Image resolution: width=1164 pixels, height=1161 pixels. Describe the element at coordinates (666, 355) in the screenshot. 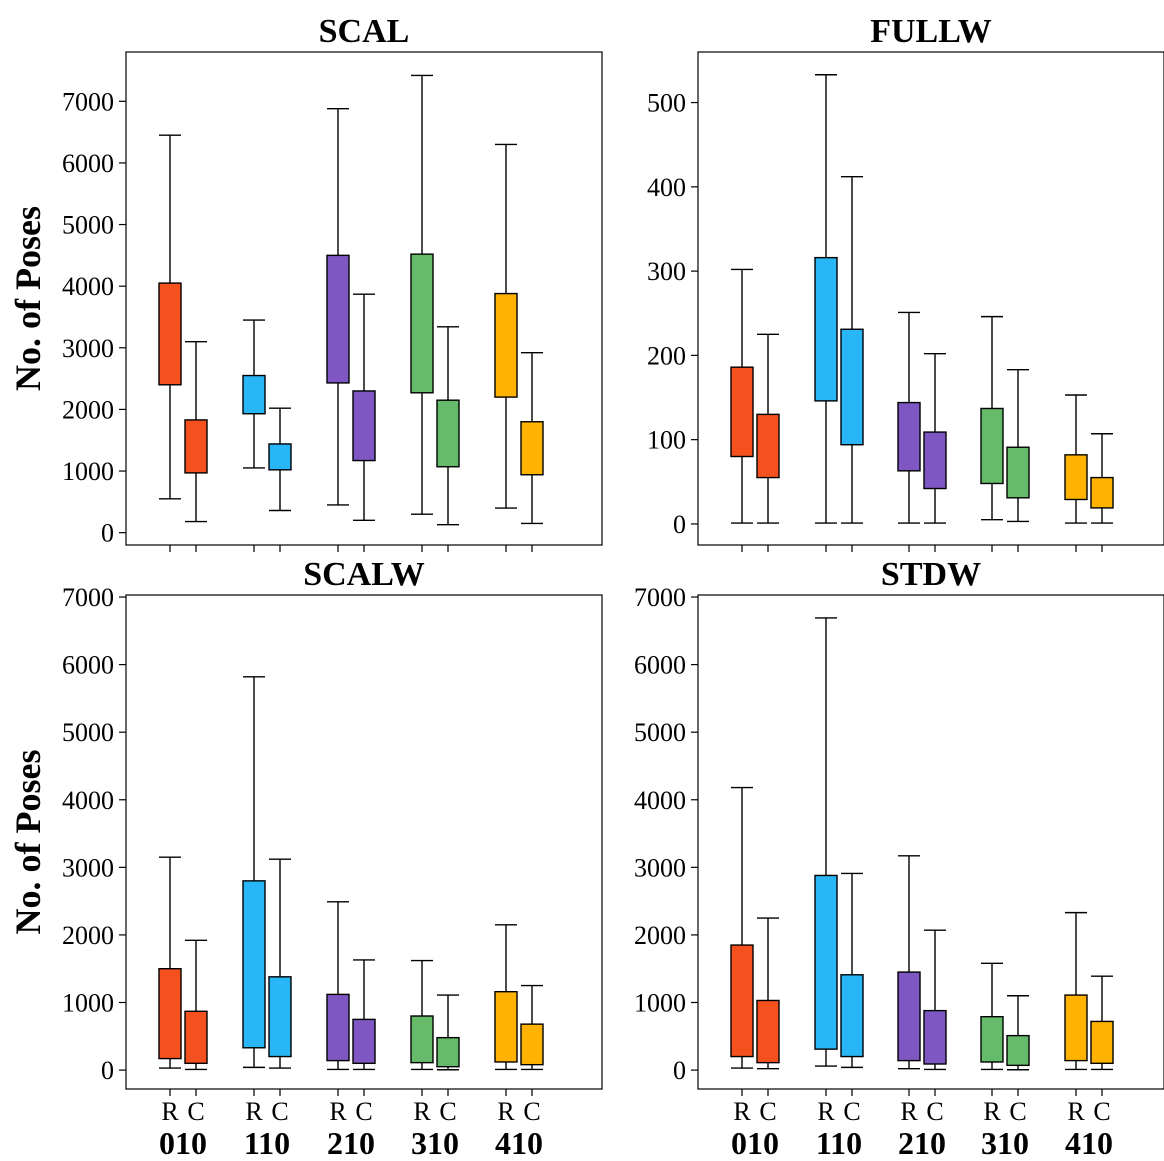

I see `y-tick-label: 200` at that location.